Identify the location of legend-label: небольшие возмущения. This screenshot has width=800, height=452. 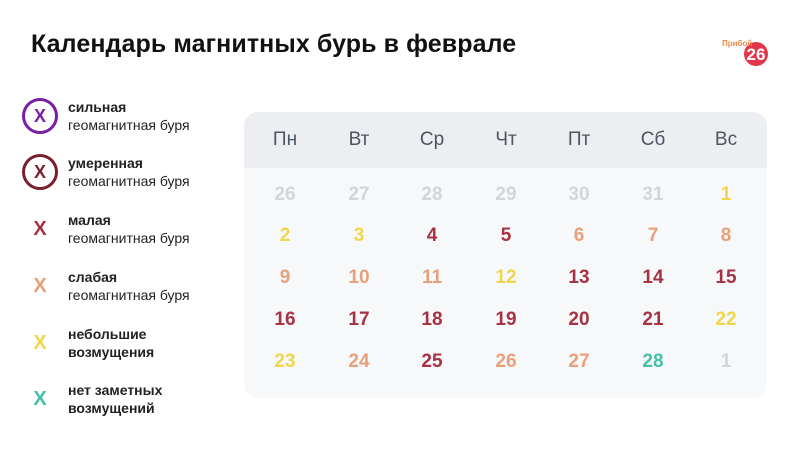
(111, 343).